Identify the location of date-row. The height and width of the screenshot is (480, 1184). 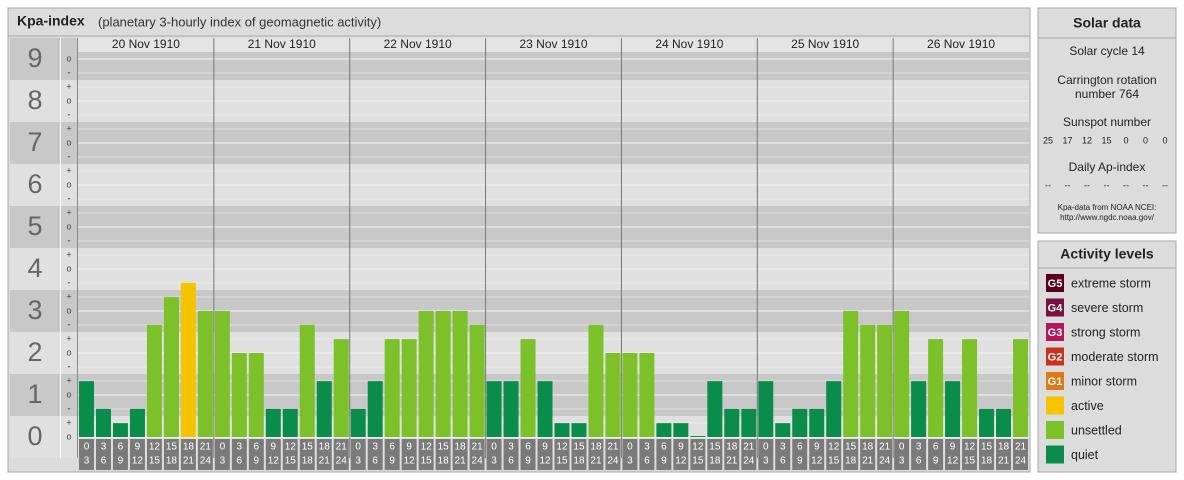
(553, 45).